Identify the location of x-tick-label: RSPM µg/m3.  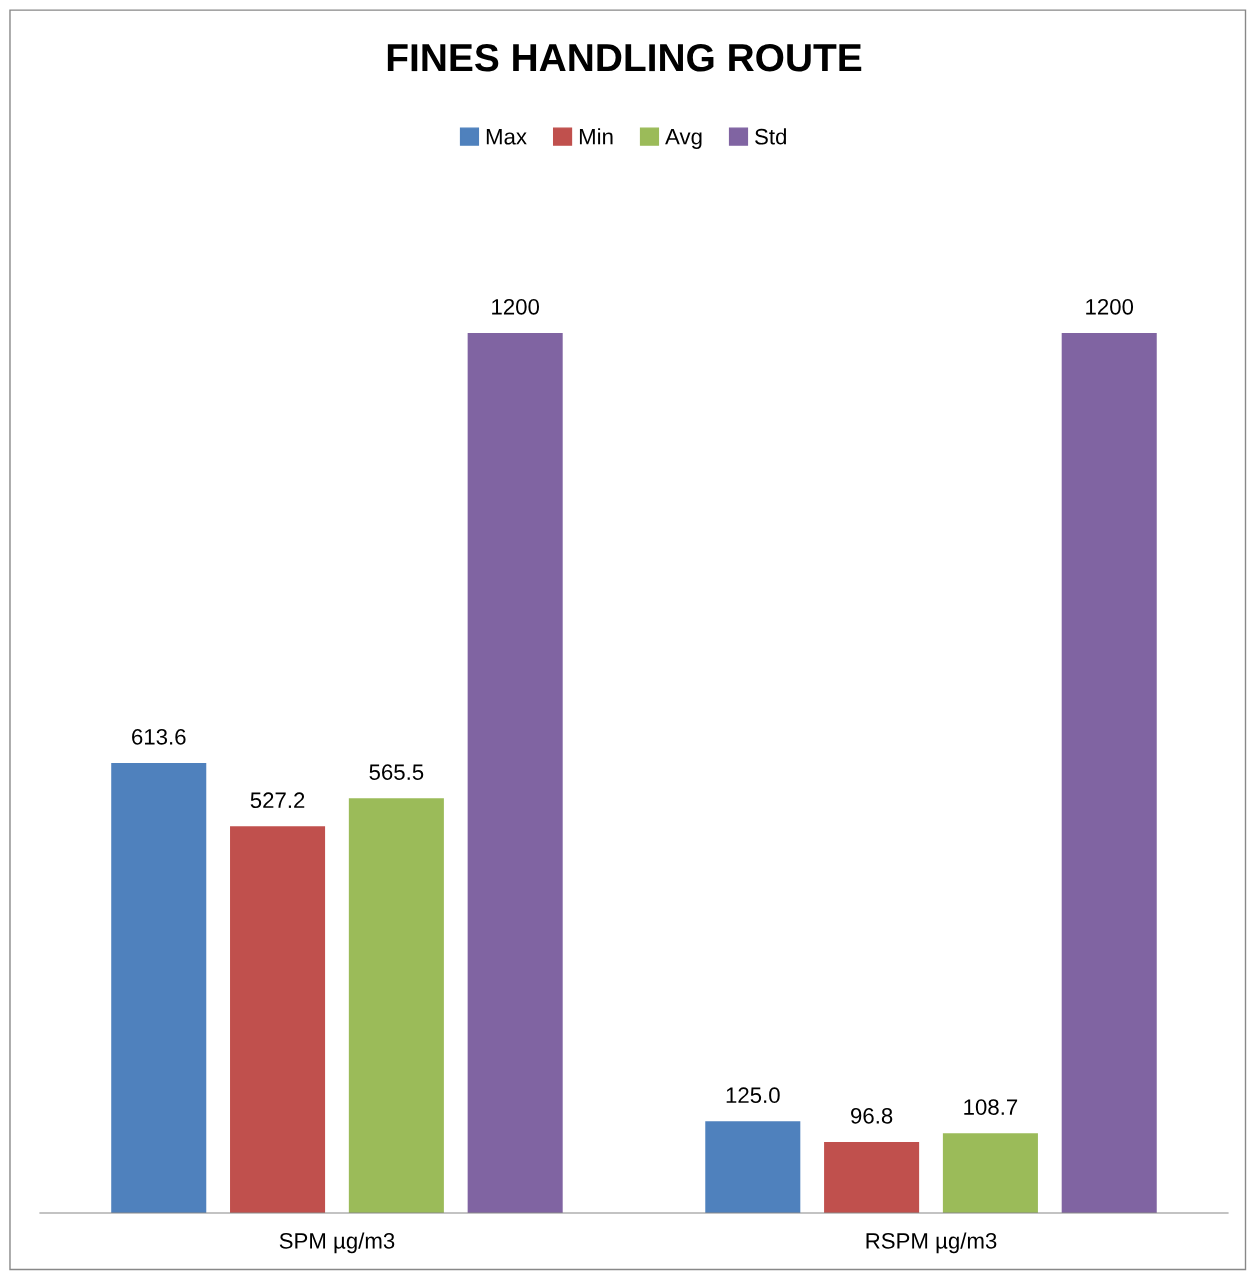
(931, 1243).